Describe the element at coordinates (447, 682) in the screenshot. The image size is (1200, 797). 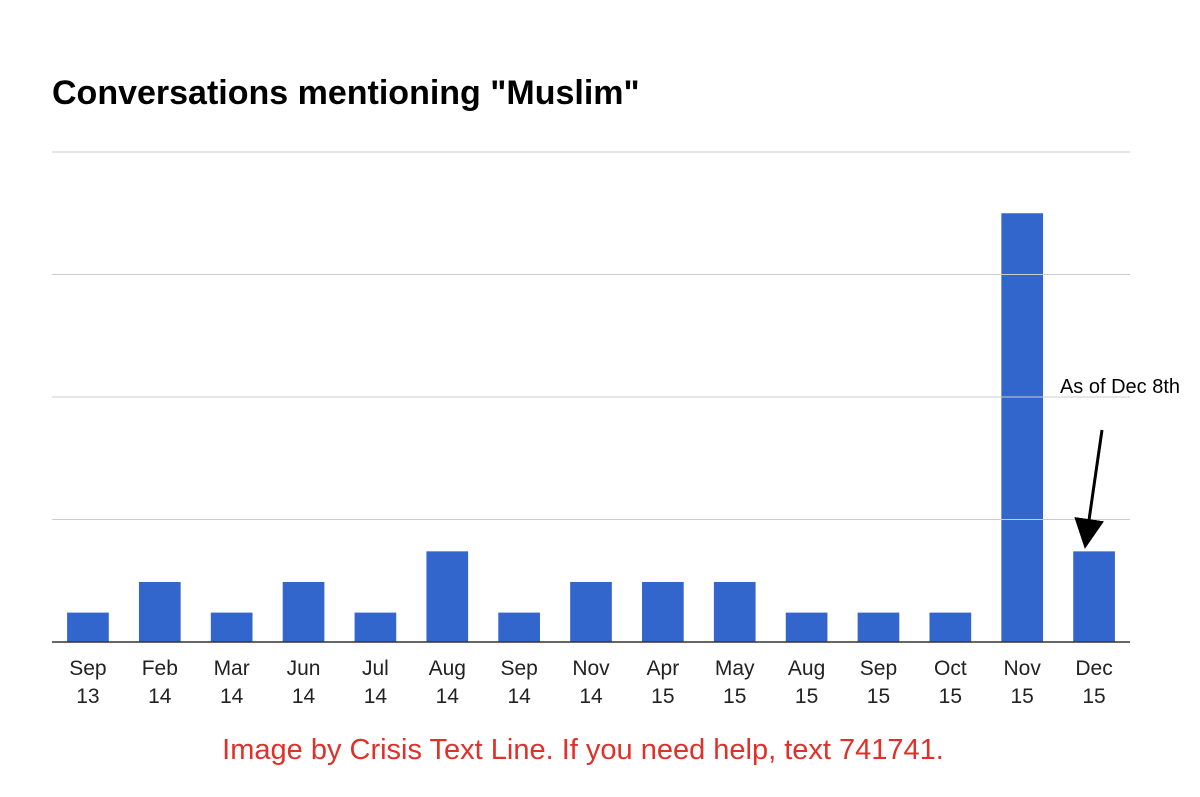
I see `x-tick-label: Aug 14` at that location.